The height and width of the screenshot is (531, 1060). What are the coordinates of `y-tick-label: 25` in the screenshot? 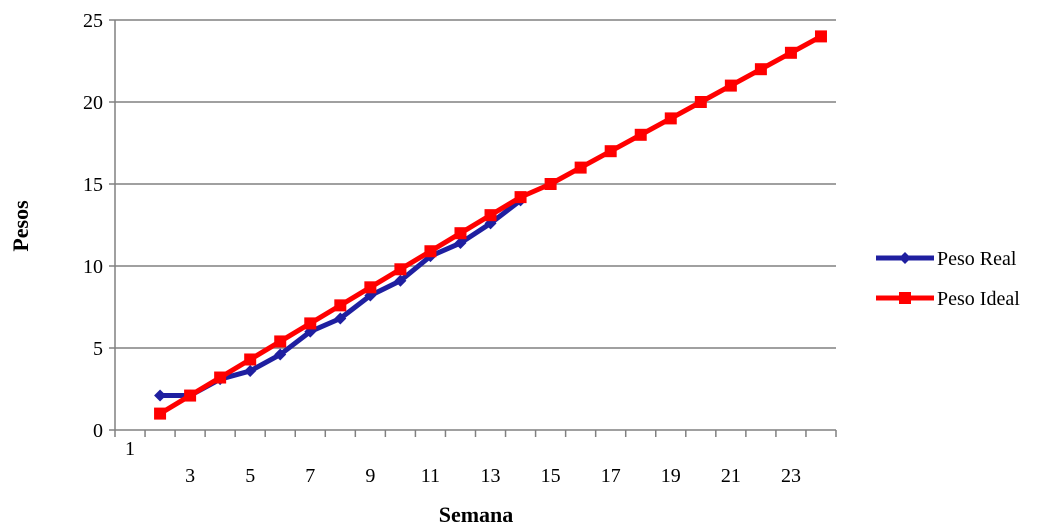 It's located at (93, 21).